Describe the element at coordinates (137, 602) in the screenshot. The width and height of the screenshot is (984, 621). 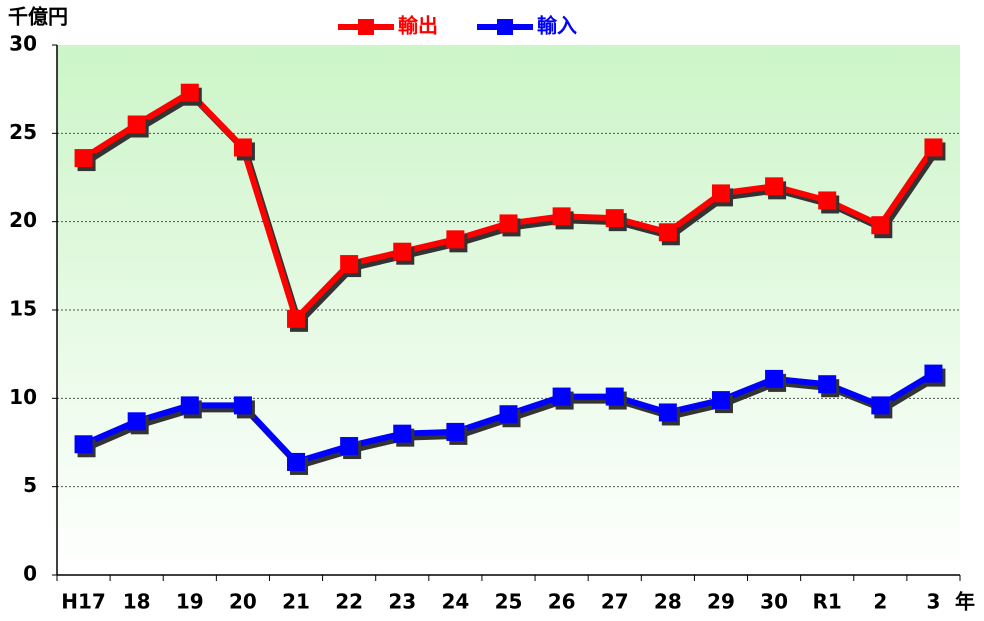
I see `x-tick-label: 18` at that location.